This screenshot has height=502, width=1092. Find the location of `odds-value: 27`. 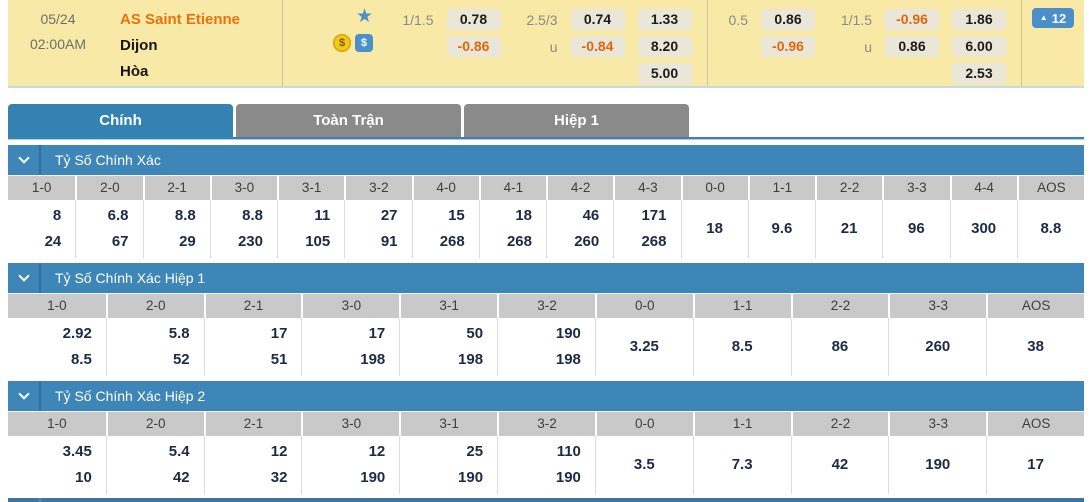

odds-value: 27 is located at coordinates (389, 215).